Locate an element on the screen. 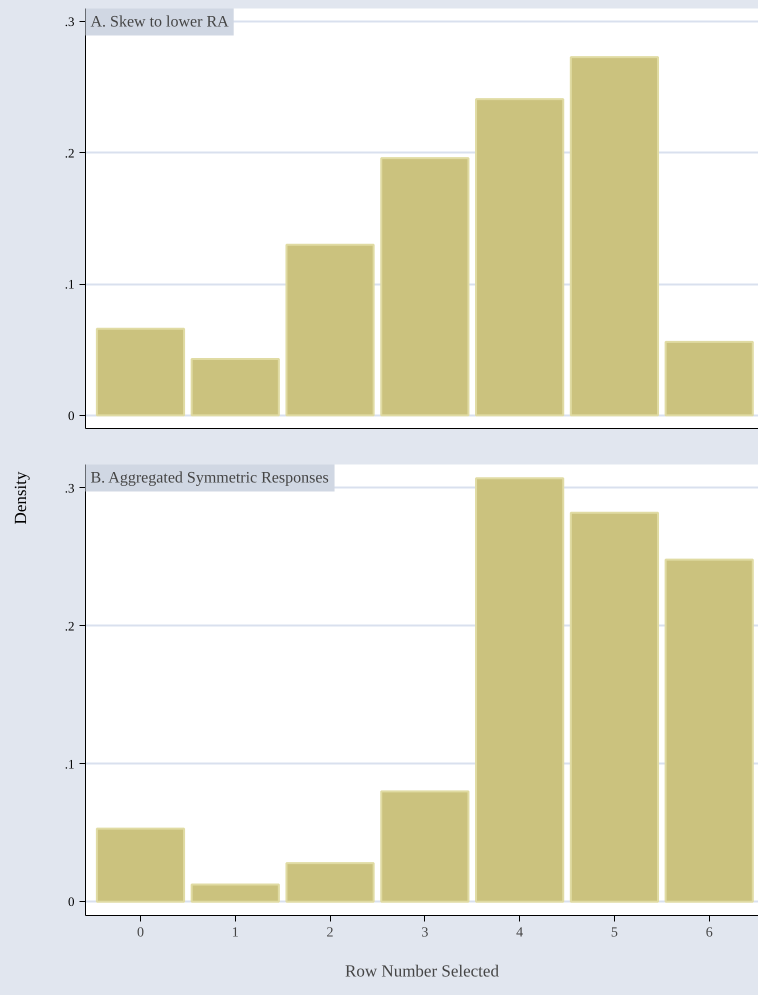 The height and width of the screenshot is (995, 758). chart-title: B. Aggregated Symmetric Responses is located at coordinates (209, 478).